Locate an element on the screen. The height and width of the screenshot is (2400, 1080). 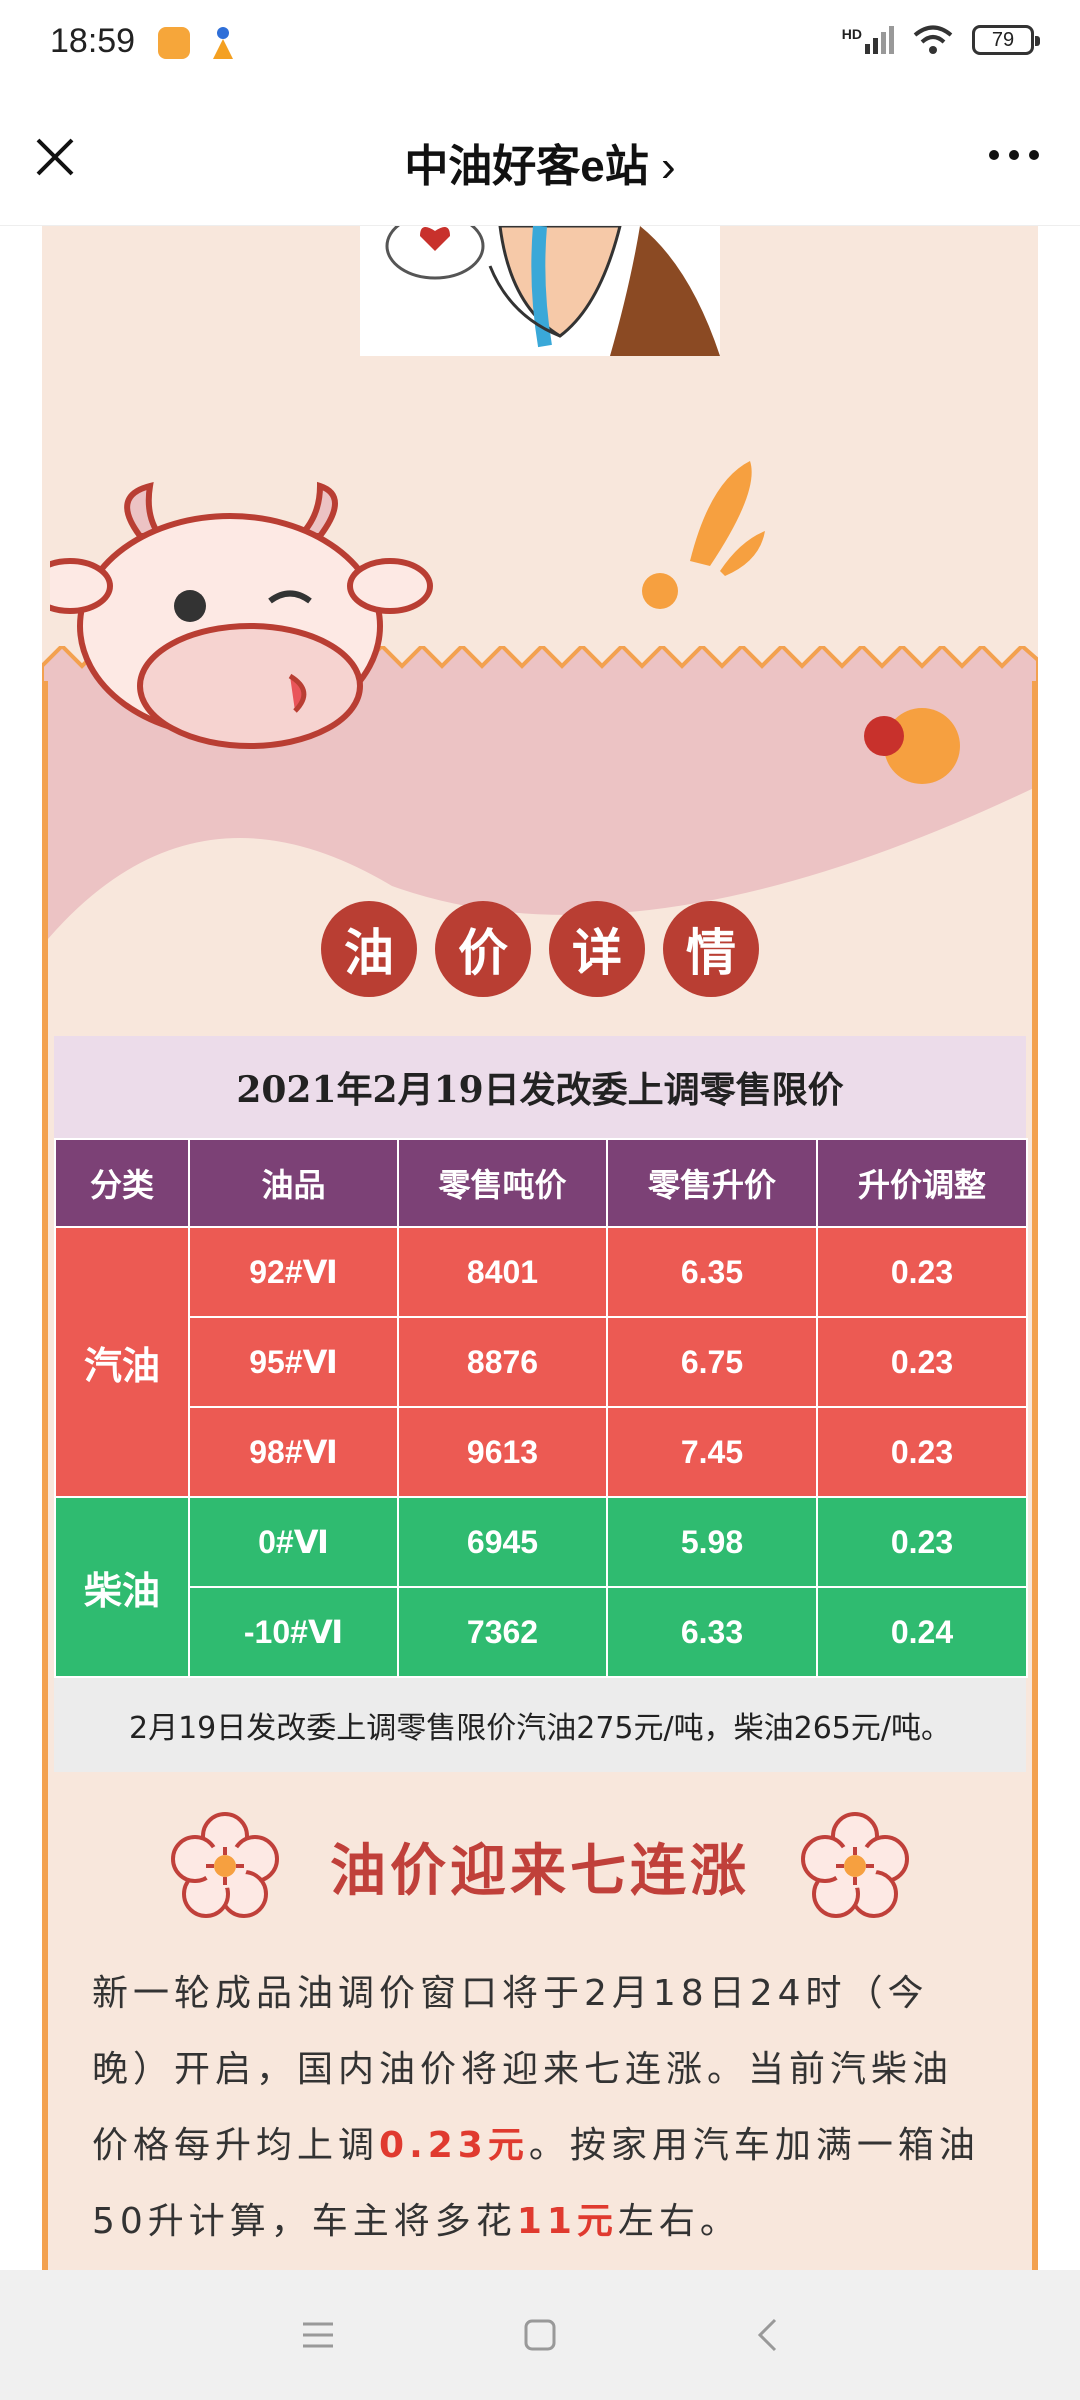
signal-icon: HD is located at coordinates (868, 40).